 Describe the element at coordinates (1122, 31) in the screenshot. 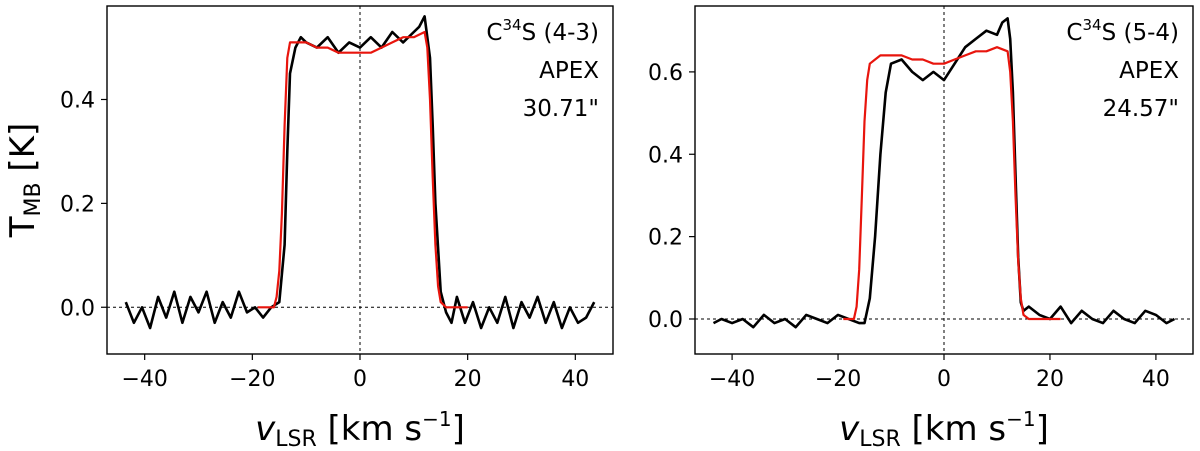

I see `annotation-molecule: C34S (5-4)` at that location.